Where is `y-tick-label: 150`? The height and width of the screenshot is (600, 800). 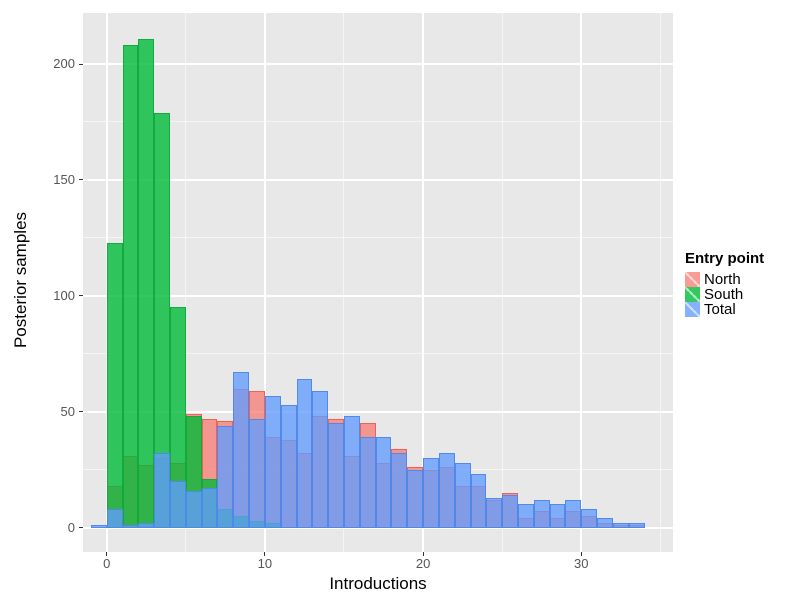
y-tick-label: 150 is located at coordinates (64, 179).